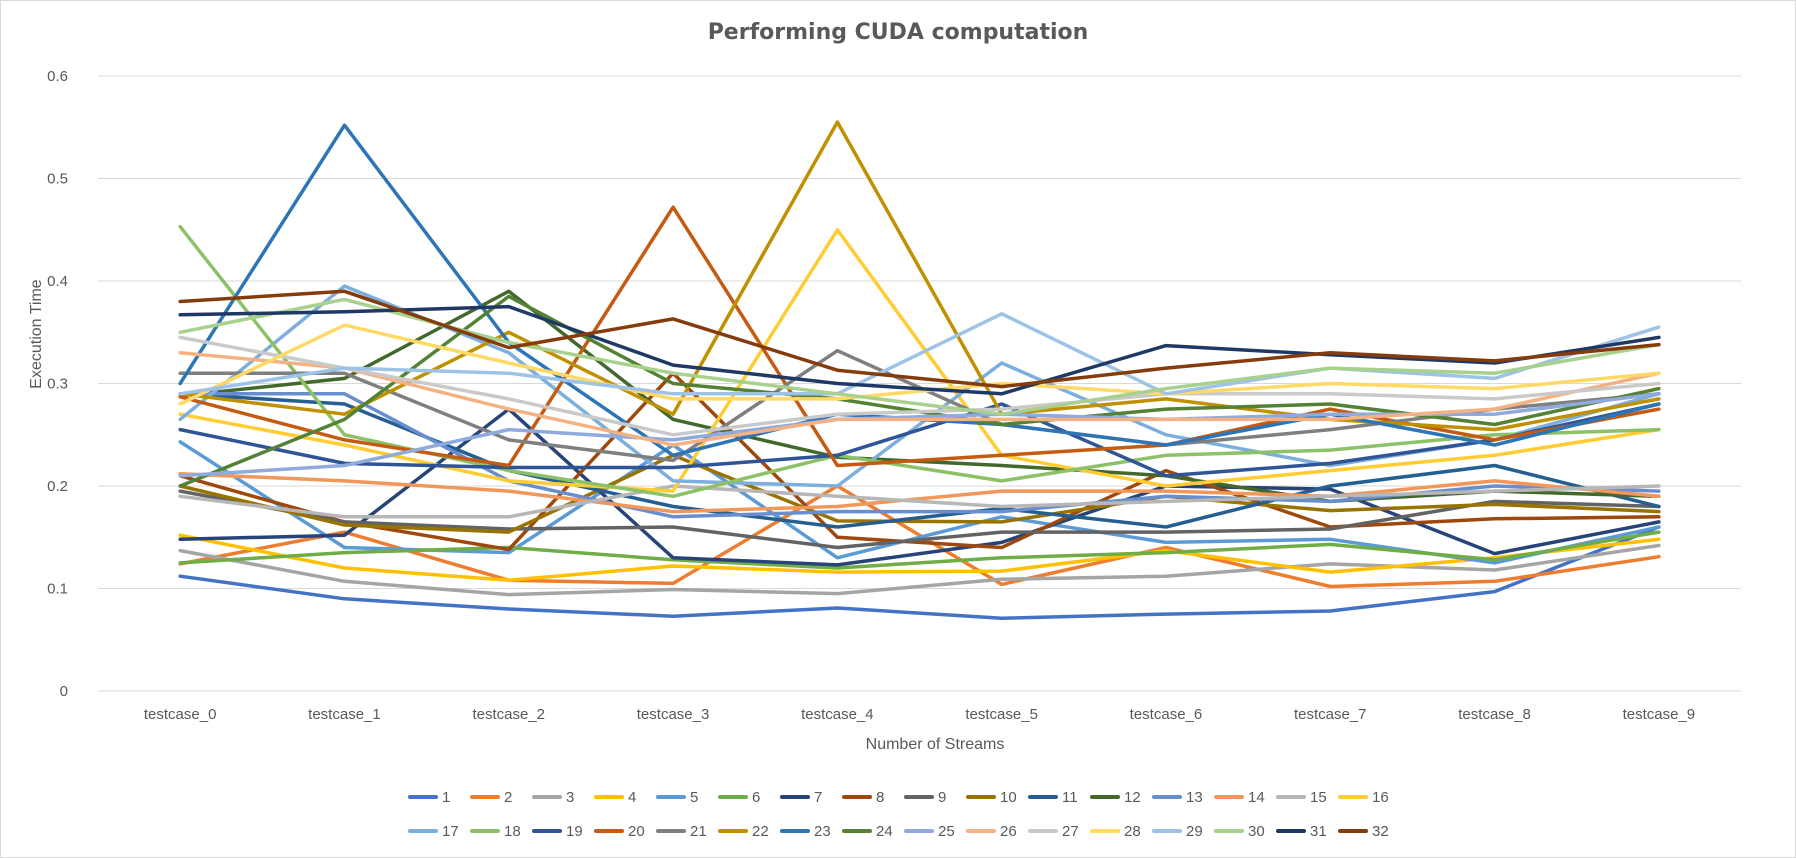  Describe the element at coordinates (673, 714) in the screenshot. I see `x-tick-label: testcase_3` at that location.